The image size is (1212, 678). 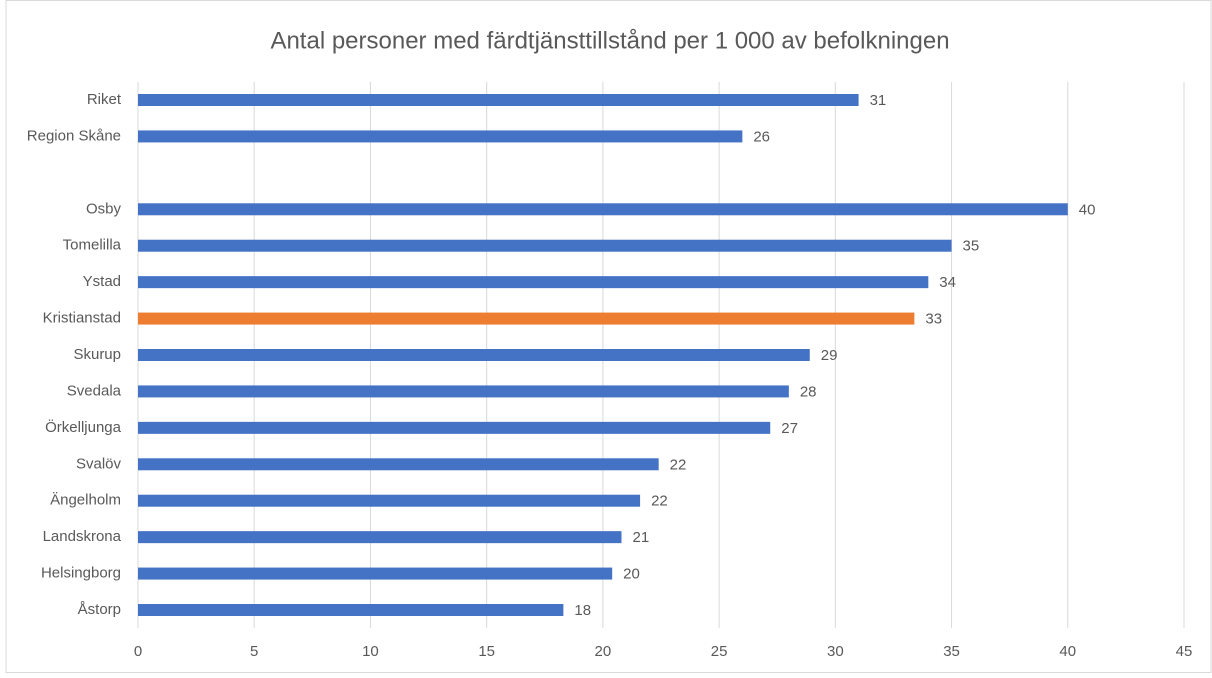 What do you see at coordinates (1184, 651) in the screenshot?
I see `x-tick-label: 45` at bounding box center [1184, 651].